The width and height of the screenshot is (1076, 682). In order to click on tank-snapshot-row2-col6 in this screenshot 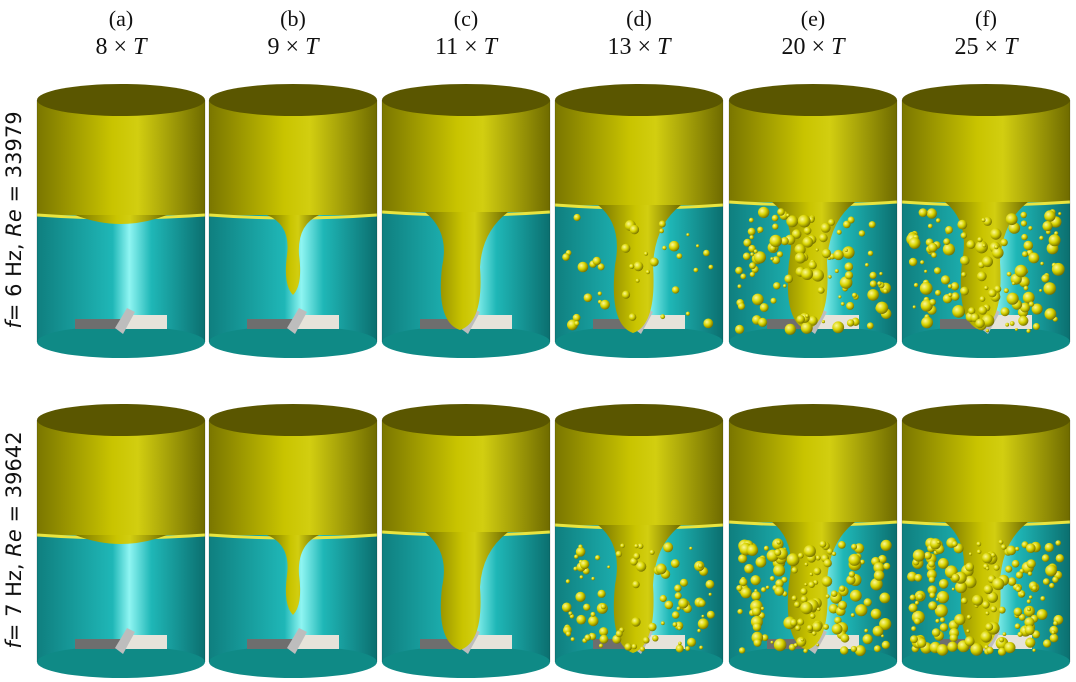, I will do `click(986, 541)`.